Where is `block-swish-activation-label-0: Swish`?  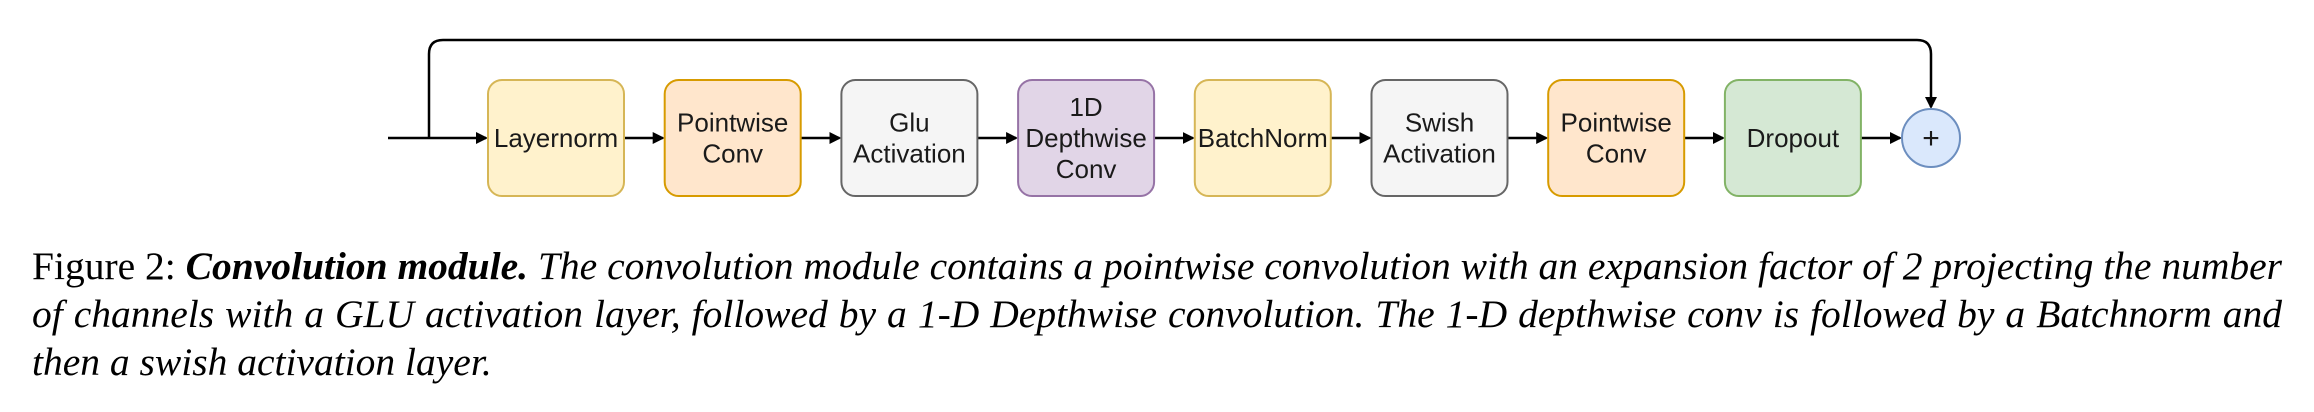 block-swish-activation-label-0: Swish is located at coordinates (1439, 123).